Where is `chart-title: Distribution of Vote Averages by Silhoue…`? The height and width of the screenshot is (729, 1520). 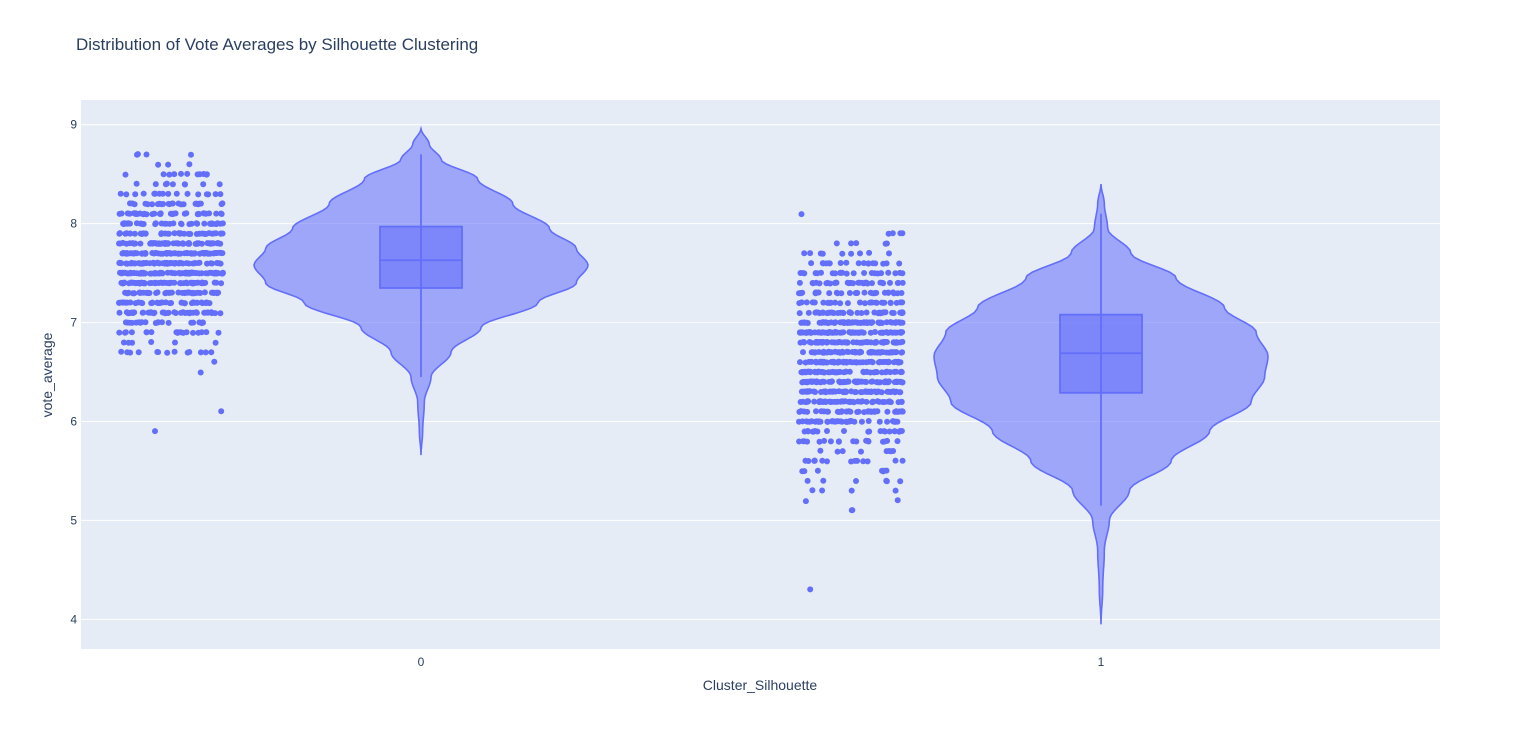
chart-title: Distribution of Vote Averages by Silhoue… is located at coordinates (277, 44).